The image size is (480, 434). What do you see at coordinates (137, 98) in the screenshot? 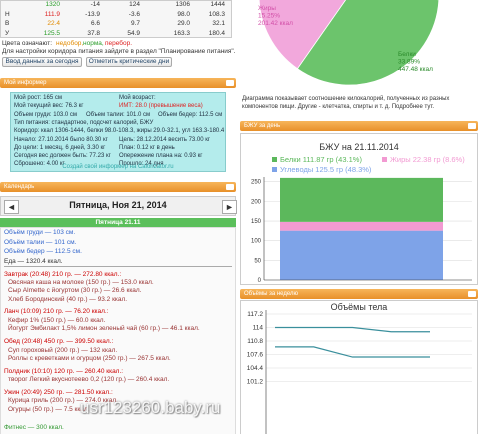
I see `informer-text: Мой возраст:` at bounding box center [137, 98].